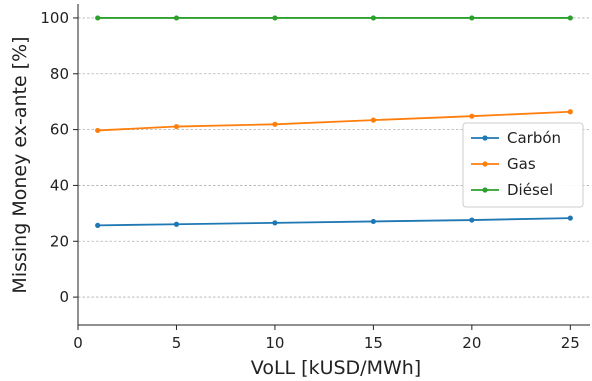 Image resolution: width=592 pixels, height=381 pixels. Describe the element at coordinates (373, 343) in the screenshot. I see `x-tick-label-15: 15` at that location.